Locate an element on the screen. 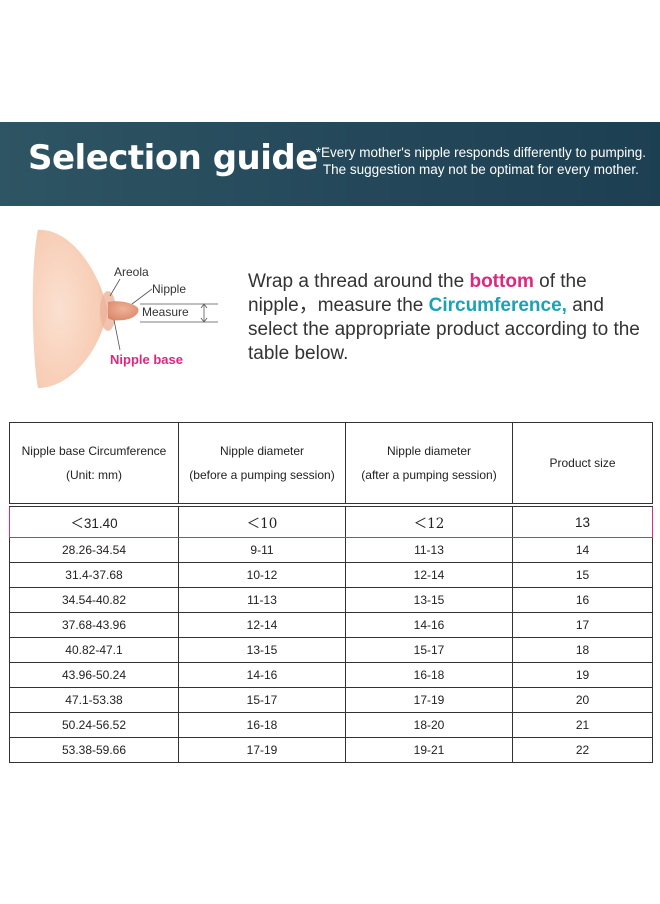 This screenshot has height=904, width=660. highlight-bottom: bottom is located at coordinates (501, 281).